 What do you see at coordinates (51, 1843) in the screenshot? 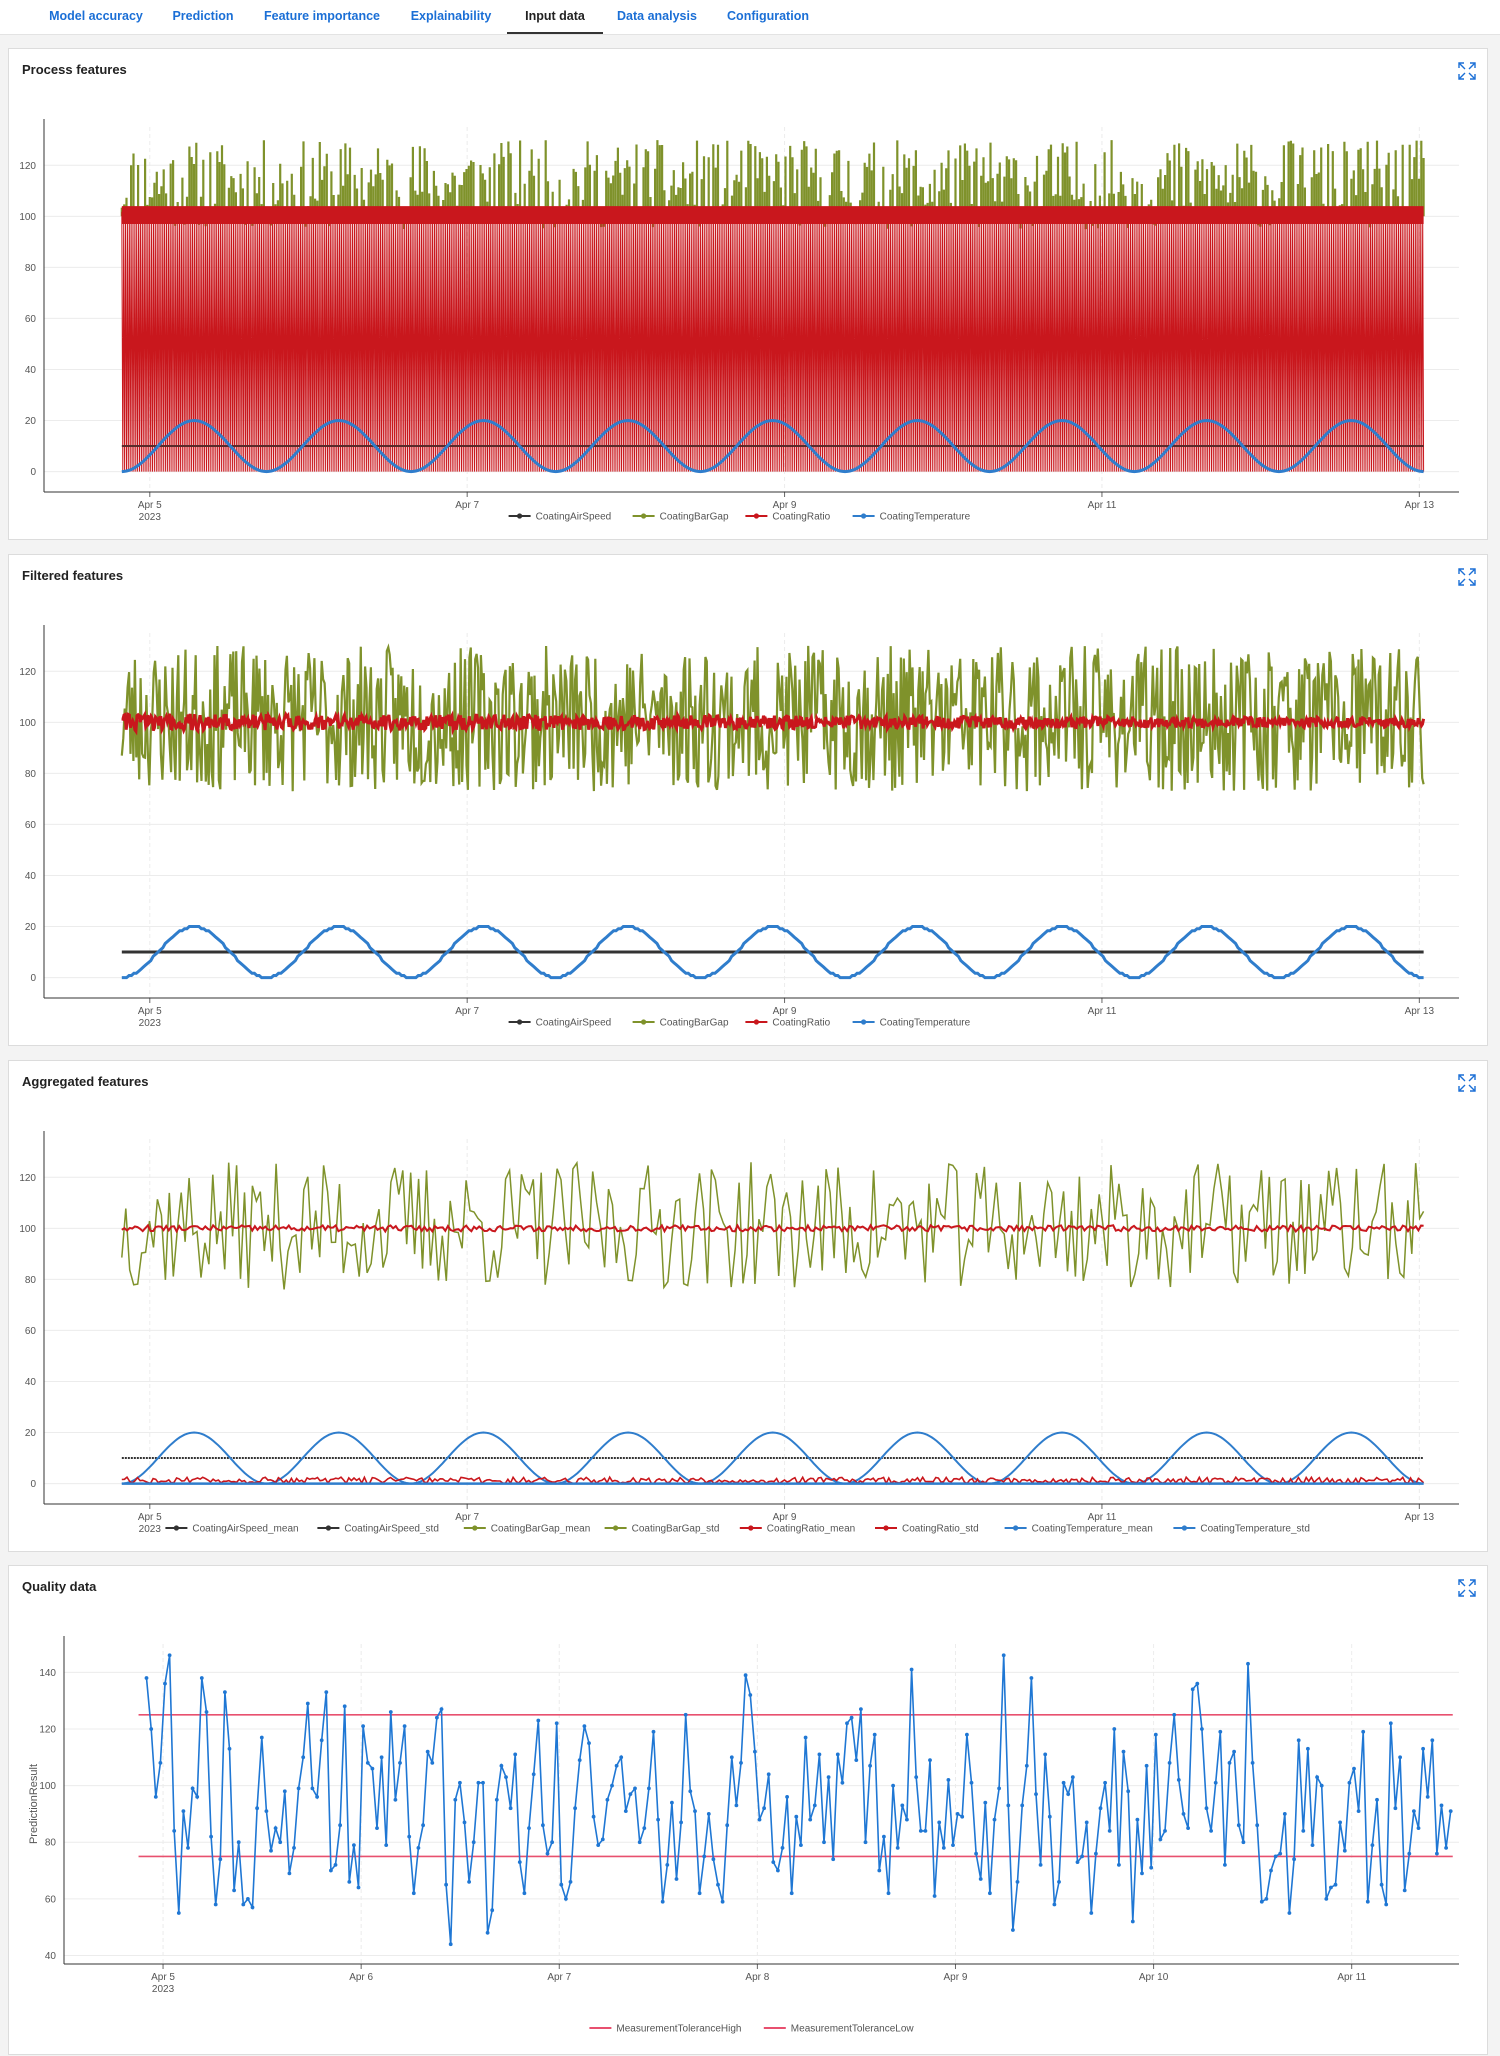
I see `y-tick-label: 80` at bounding box center [51, 1843].